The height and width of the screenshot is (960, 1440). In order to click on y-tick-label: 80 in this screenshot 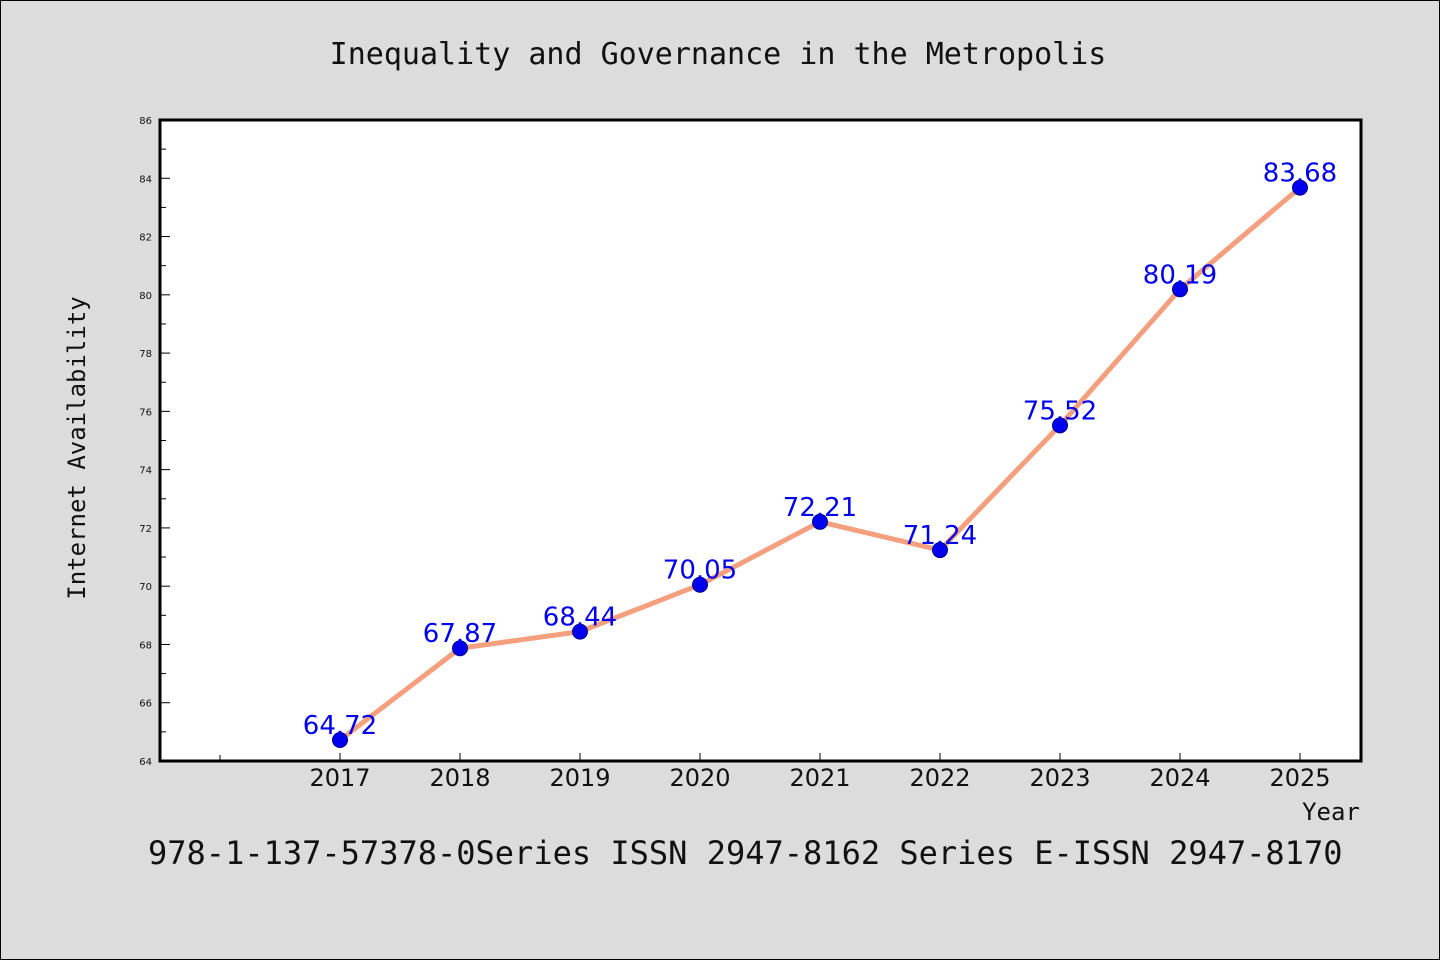, I will do `click(145, 296)`.